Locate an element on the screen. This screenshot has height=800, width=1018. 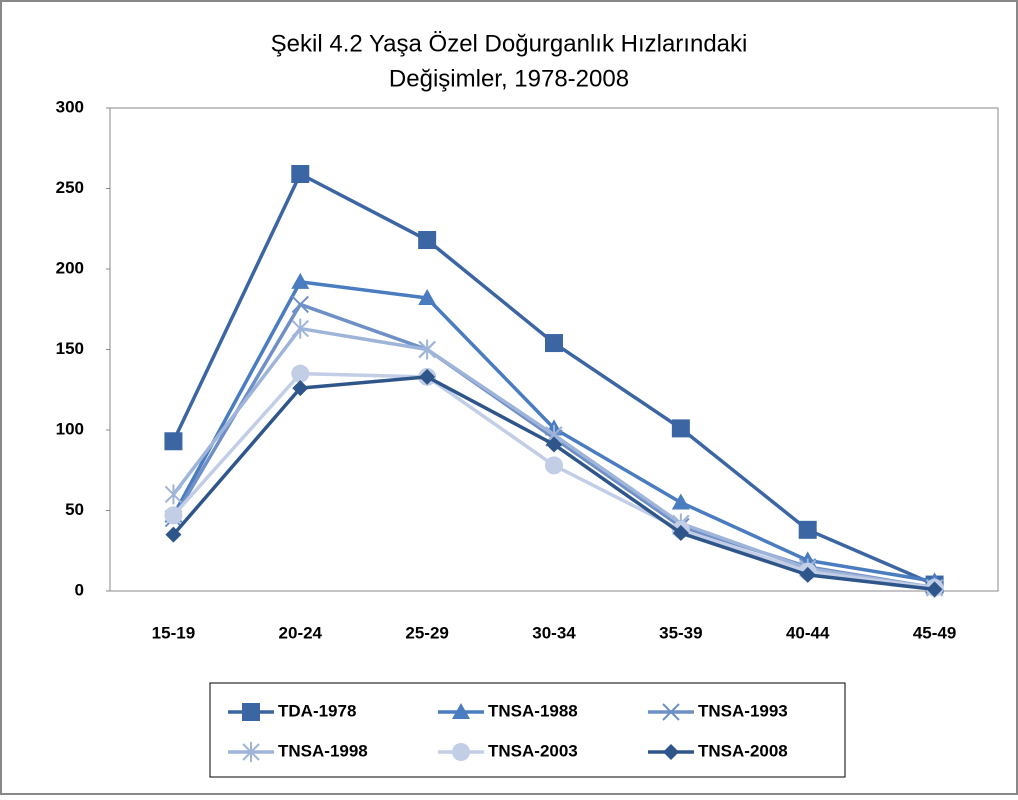
legend-label: TNSA-1993 is located at coordinates (743, 710).